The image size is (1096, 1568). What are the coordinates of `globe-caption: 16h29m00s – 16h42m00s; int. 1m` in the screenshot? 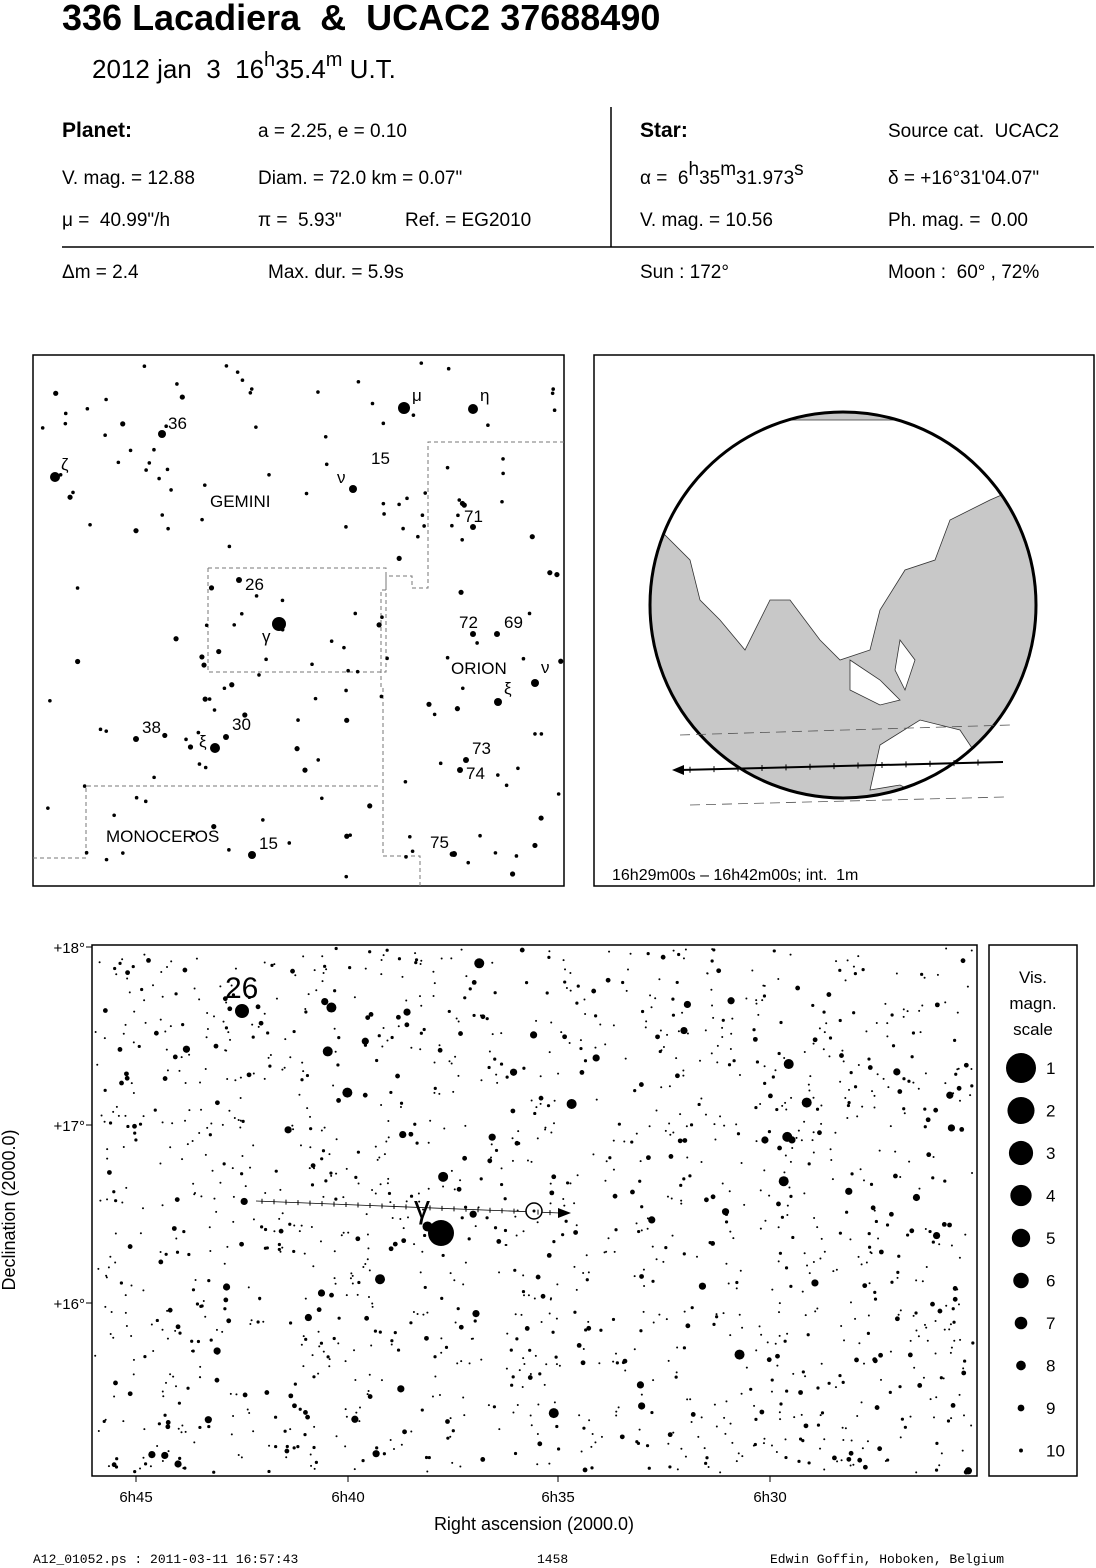 It's located at (735, 875).